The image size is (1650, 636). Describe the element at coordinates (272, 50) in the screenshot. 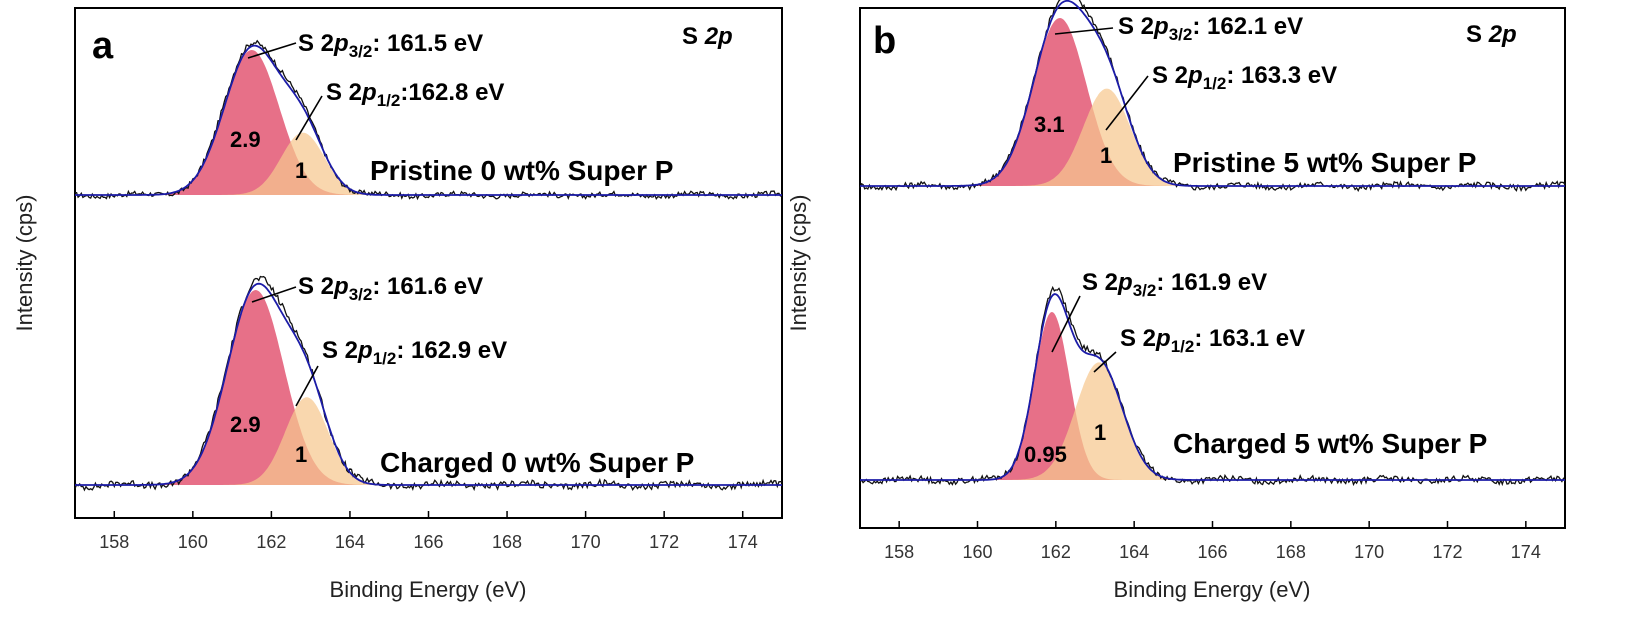

I see `leader-a0-p32` at that location.